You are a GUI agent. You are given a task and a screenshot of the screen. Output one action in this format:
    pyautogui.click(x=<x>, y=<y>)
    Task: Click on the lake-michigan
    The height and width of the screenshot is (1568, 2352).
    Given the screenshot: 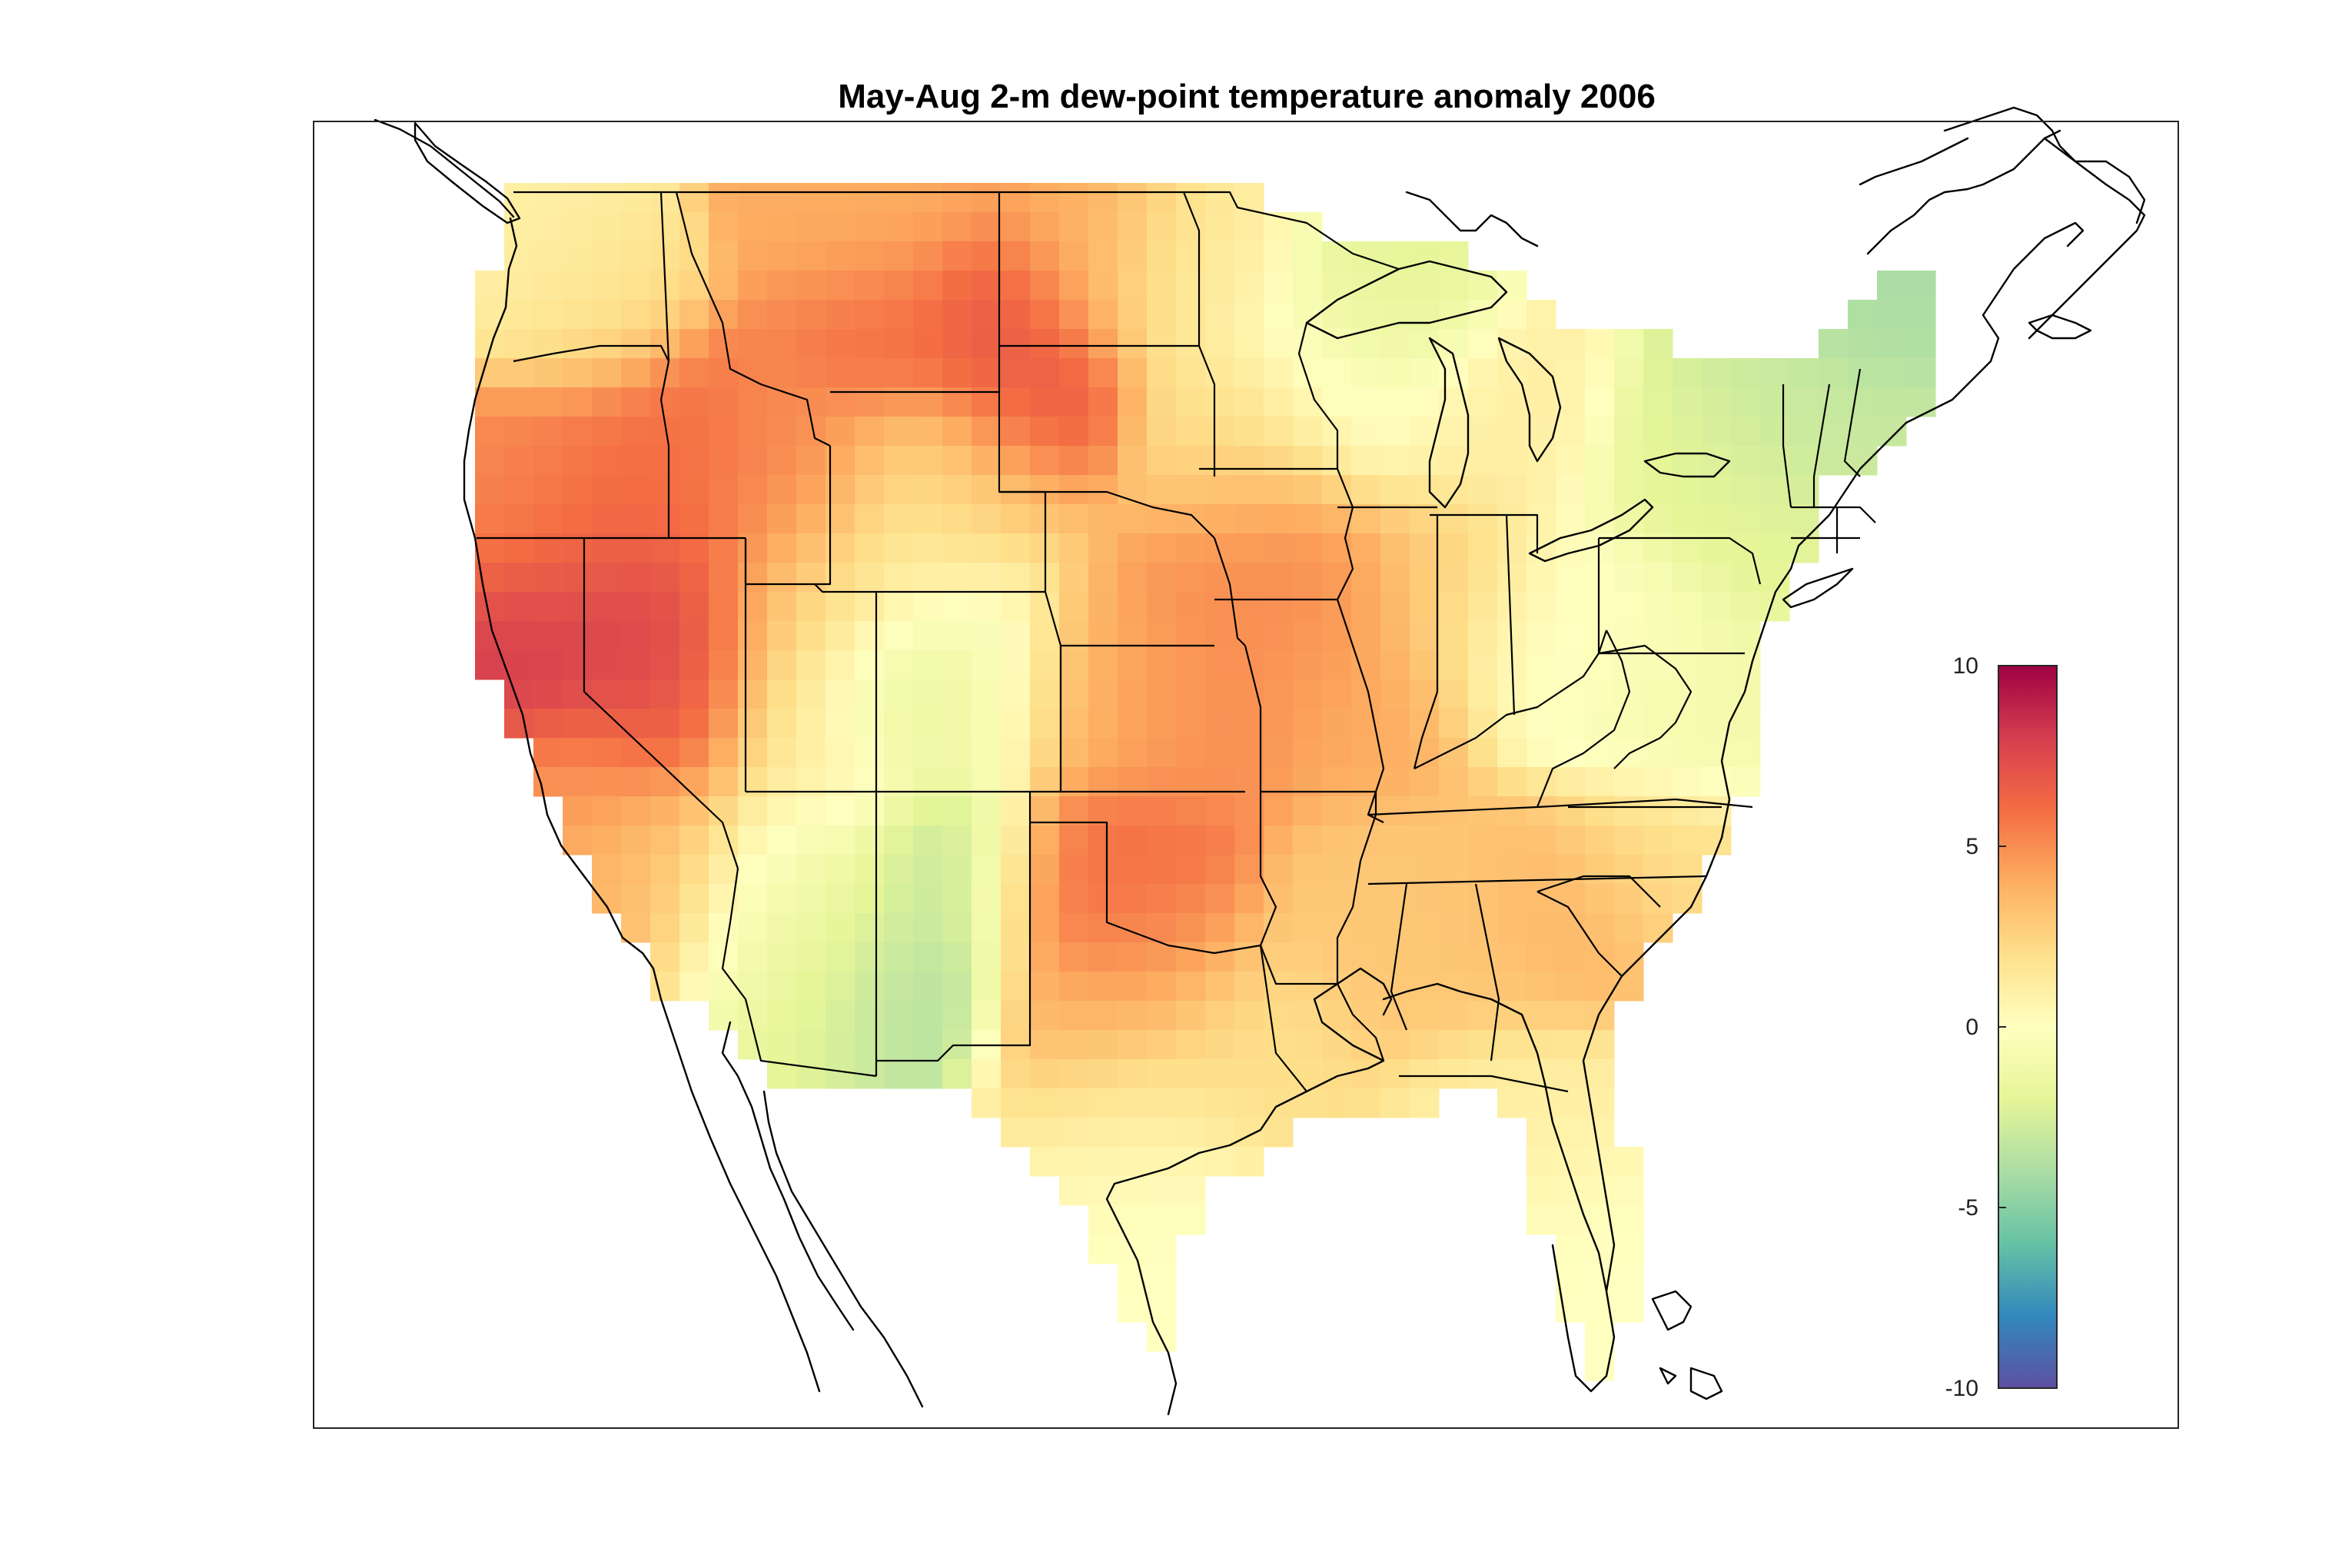 What is the action you would take?
    pyautogui.click(x=1449, y=423)
    